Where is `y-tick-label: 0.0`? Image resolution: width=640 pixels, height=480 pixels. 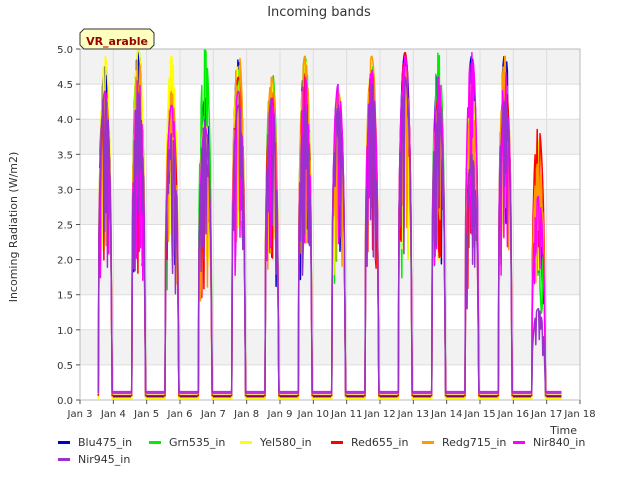 y-tick-label: 0.0 is located at coordinates (65, 401).